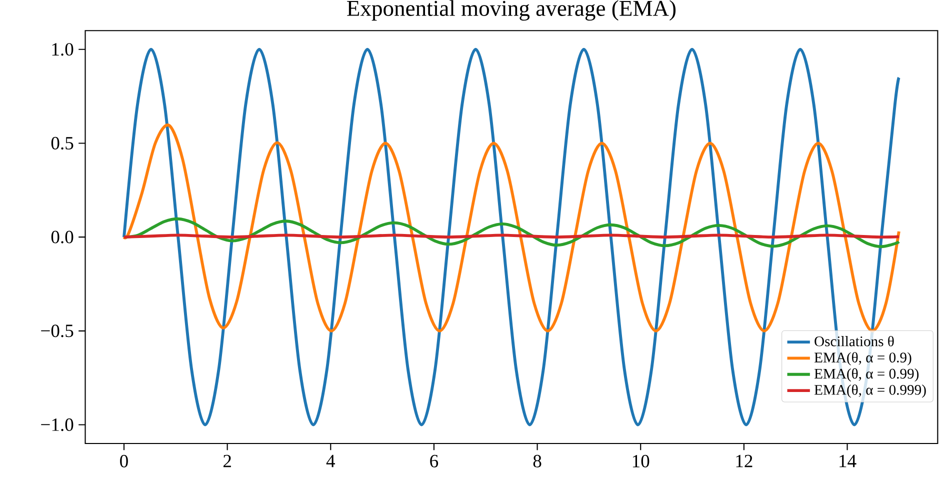 The width and height of the screenshot is (939, 487). What do you see at coordinates (434, 461) in the screenshot?
I see `x-tick-label: 6` at bounding box center [434, 461].